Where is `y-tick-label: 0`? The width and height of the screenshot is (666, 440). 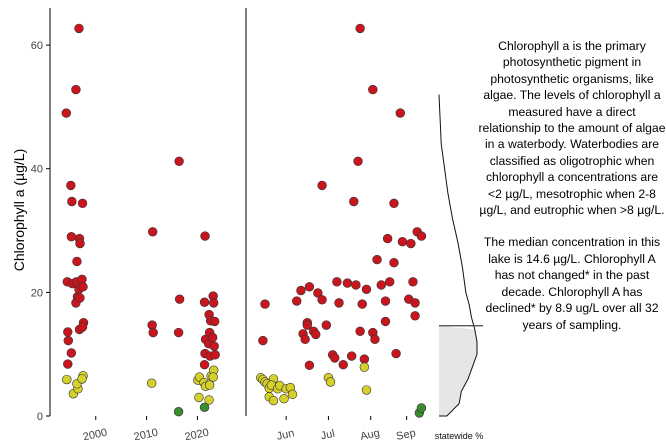
y-tick-label: 0 is located at coordinates (40, 417).